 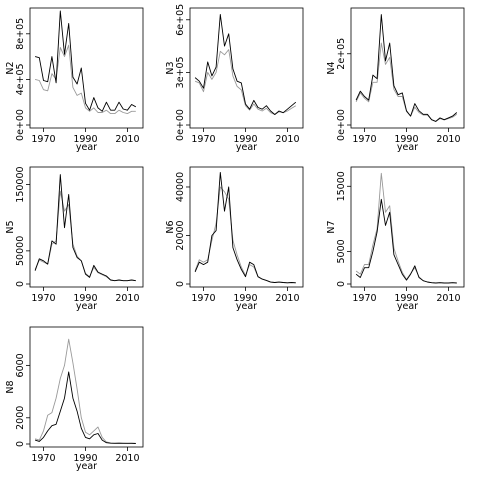 What do you see at coordinates (20, 79) in the screenshot?
I see `y-tick-label: 4e+05` at bounding box center [20, 79].